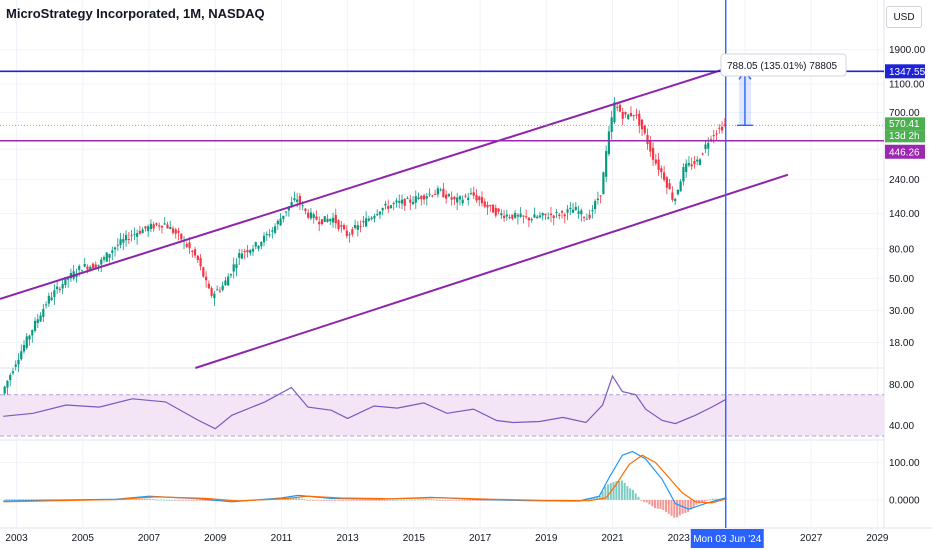  Describe the element at coordinates (414, 538) in the screenshot. I see `time-tick-label: 2015` at that location.